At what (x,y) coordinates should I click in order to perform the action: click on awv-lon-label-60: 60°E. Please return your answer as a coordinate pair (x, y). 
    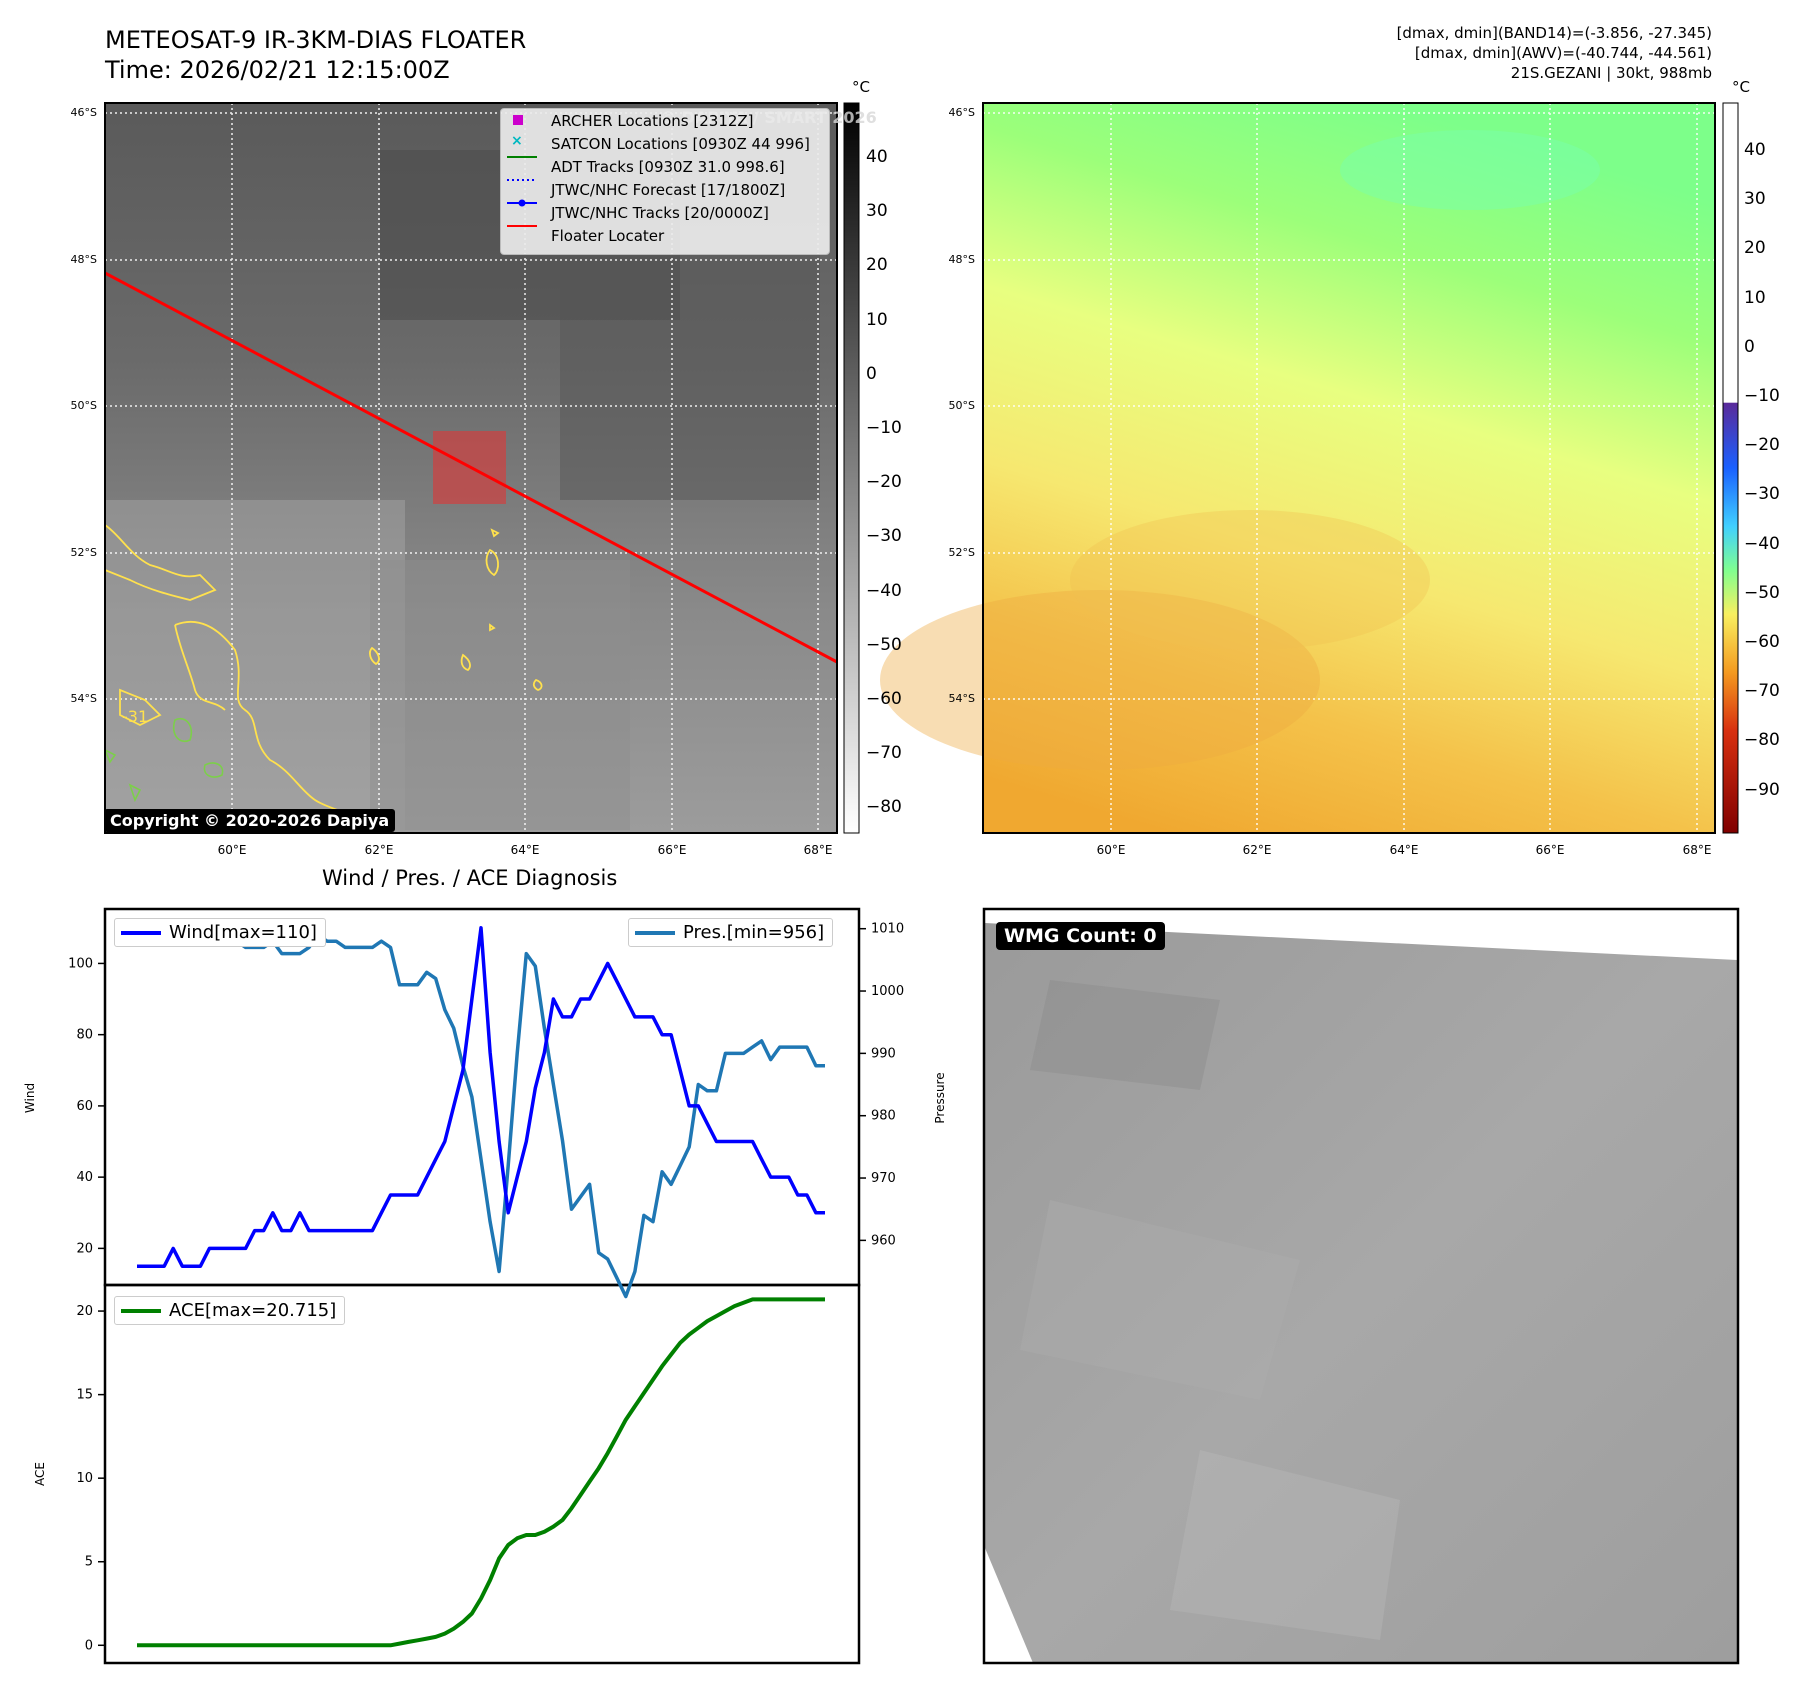
    Looking at the image, I should click on (1111, 850).